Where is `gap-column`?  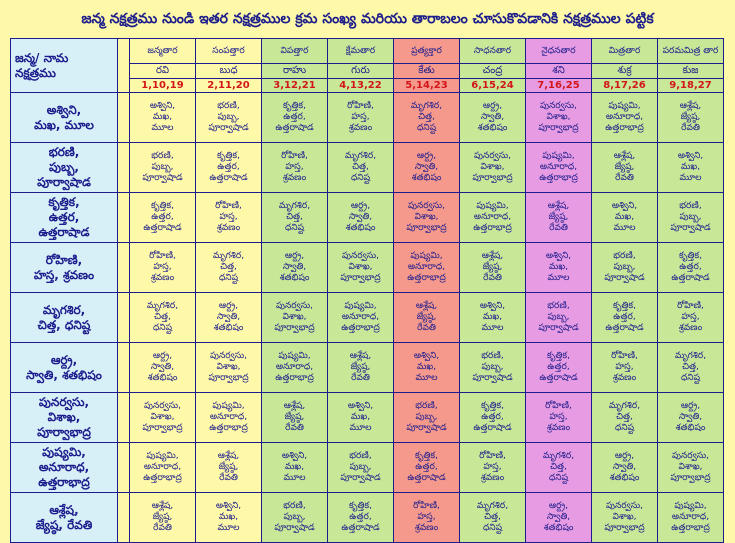
gap-column is located at coordinates (123, 65).